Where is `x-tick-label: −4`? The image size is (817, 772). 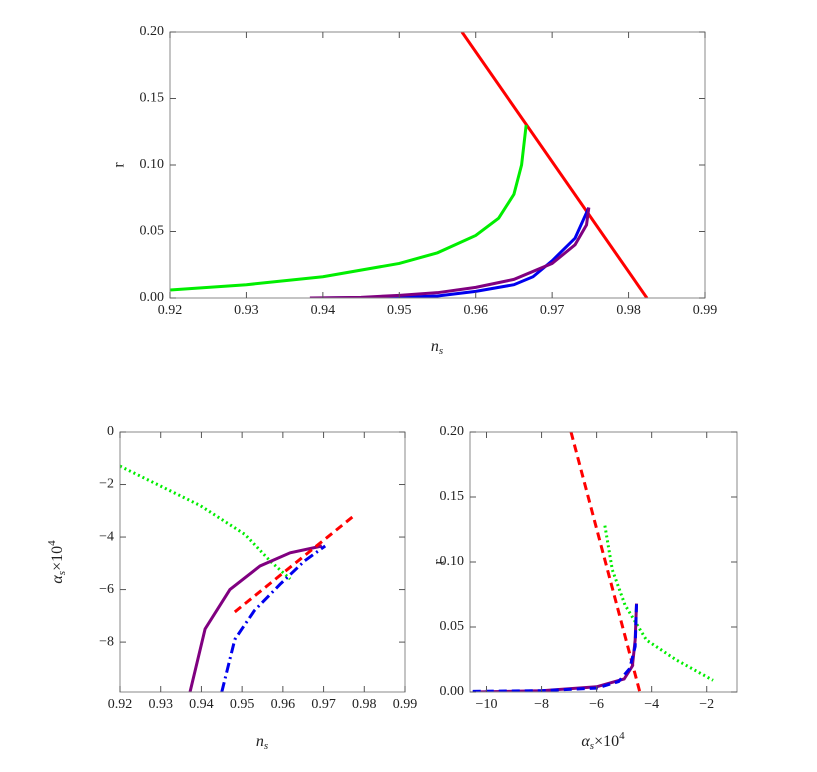
x-tick-label: −4 is located at coordinates (651, 704).